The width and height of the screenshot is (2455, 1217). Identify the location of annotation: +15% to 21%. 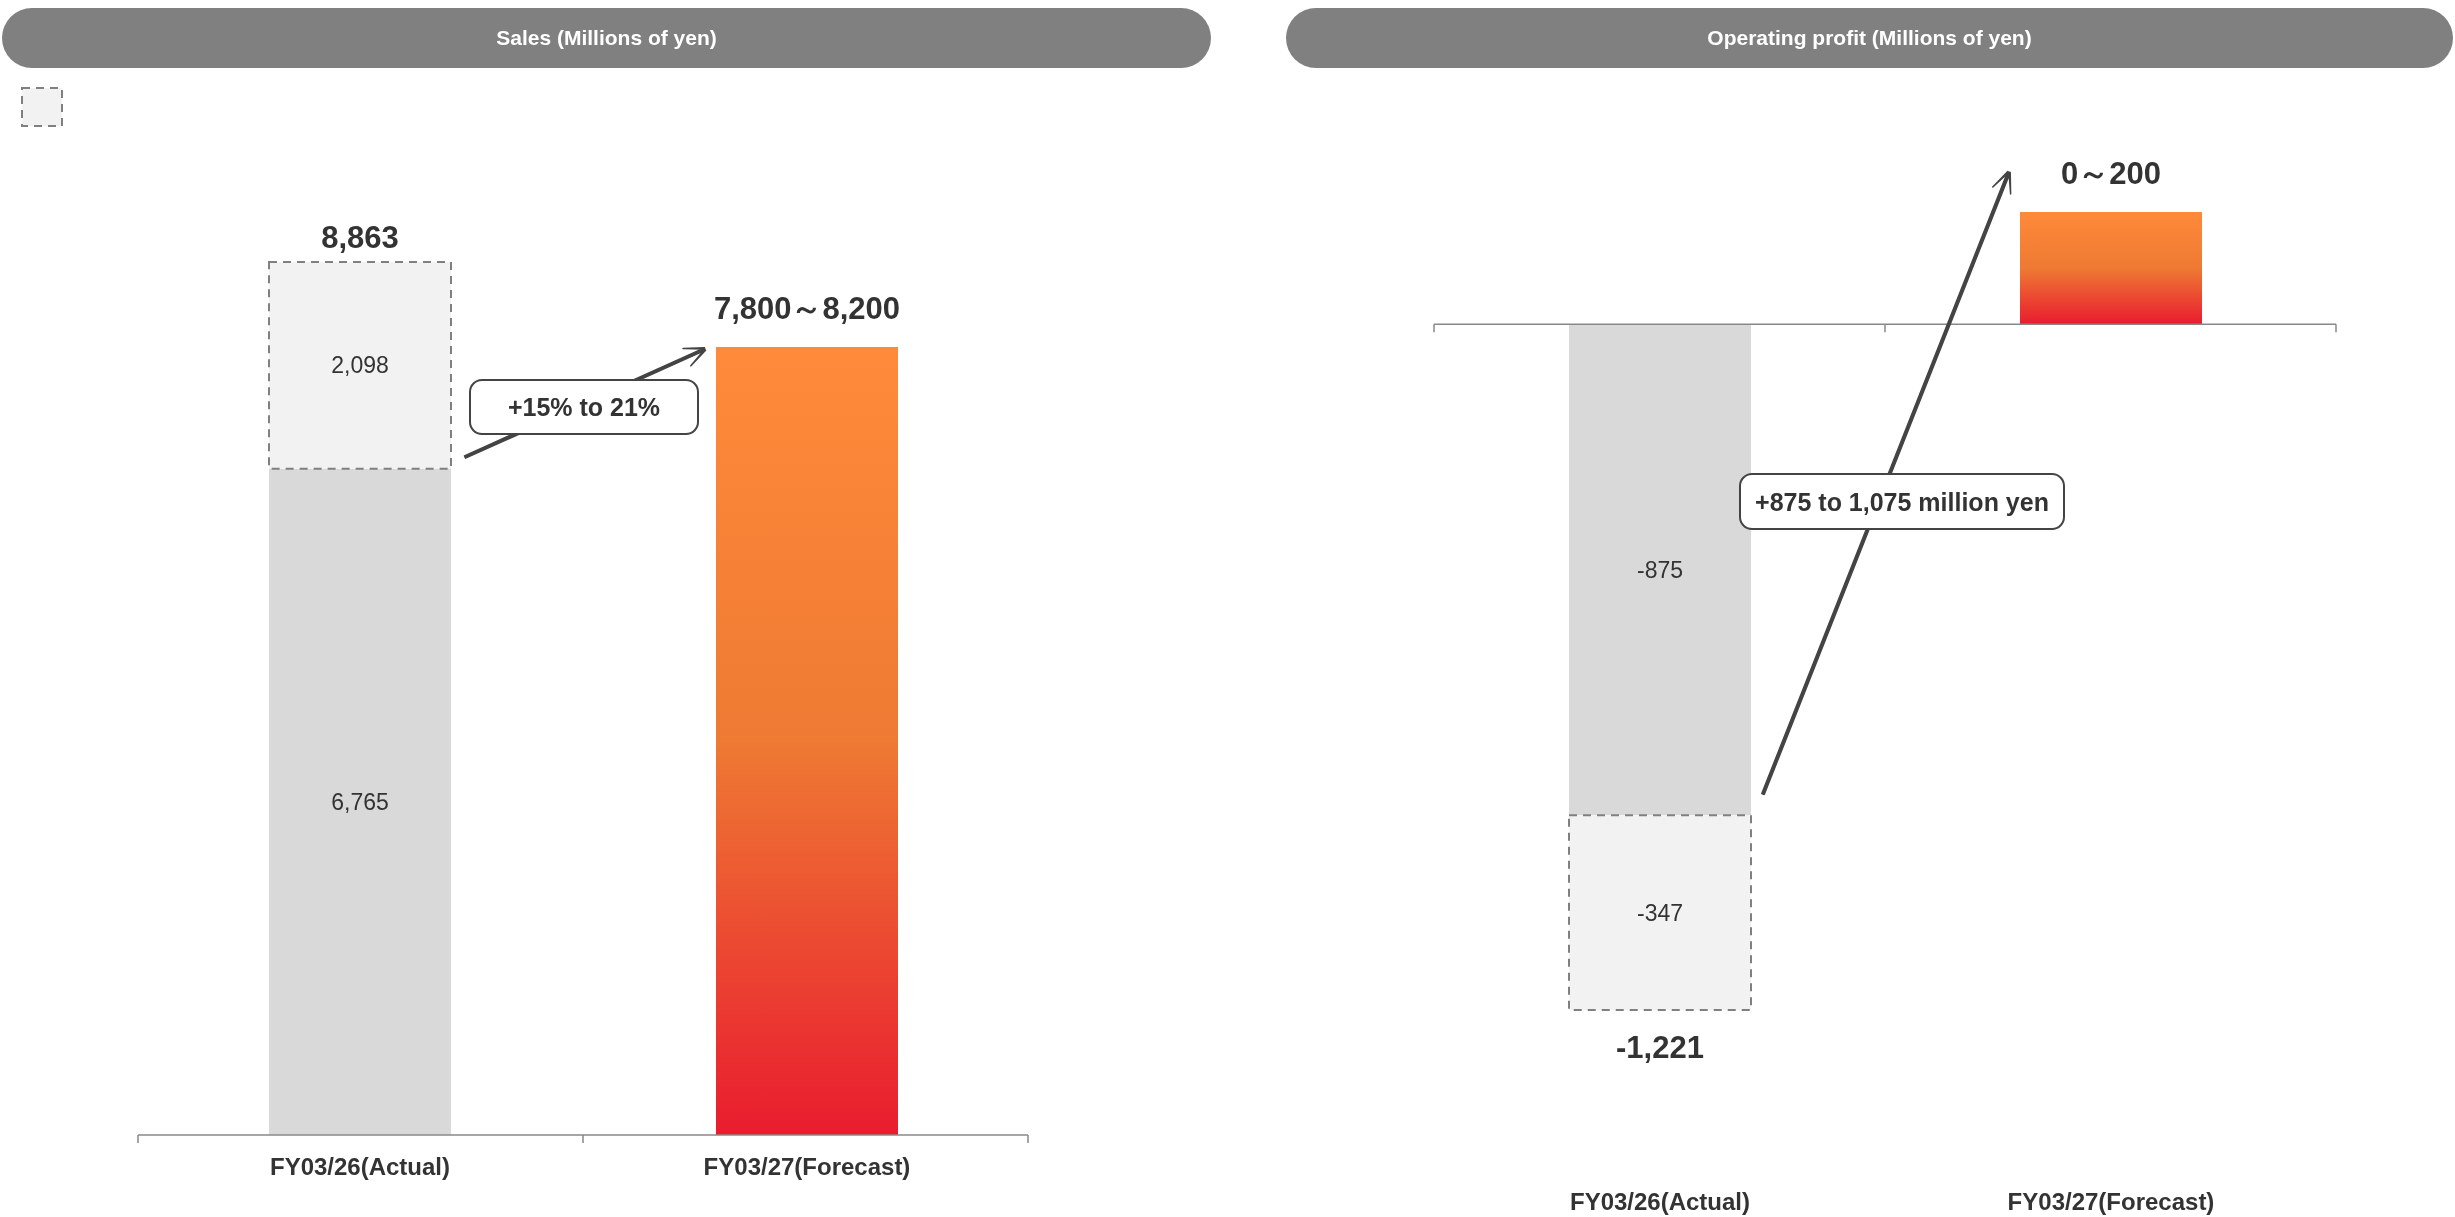
(584, 407).